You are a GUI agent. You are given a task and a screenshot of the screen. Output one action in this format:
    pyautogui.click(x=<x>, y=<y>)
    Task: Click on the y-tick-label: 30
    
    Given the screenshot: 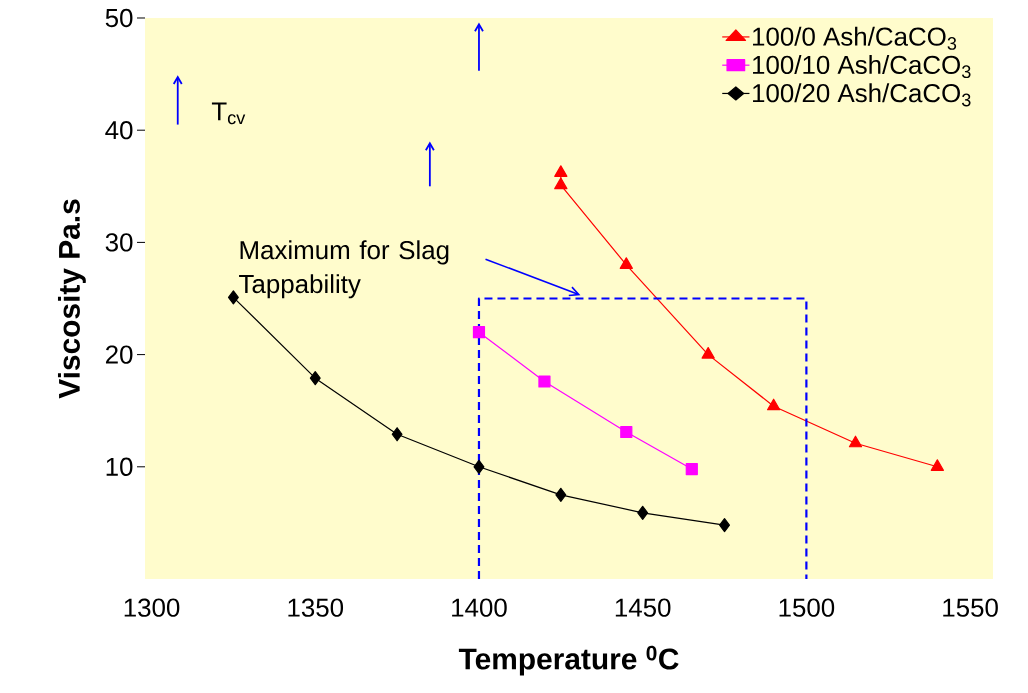 What is the action you would take?
    pyautogui.click(x=119, y=242)
    